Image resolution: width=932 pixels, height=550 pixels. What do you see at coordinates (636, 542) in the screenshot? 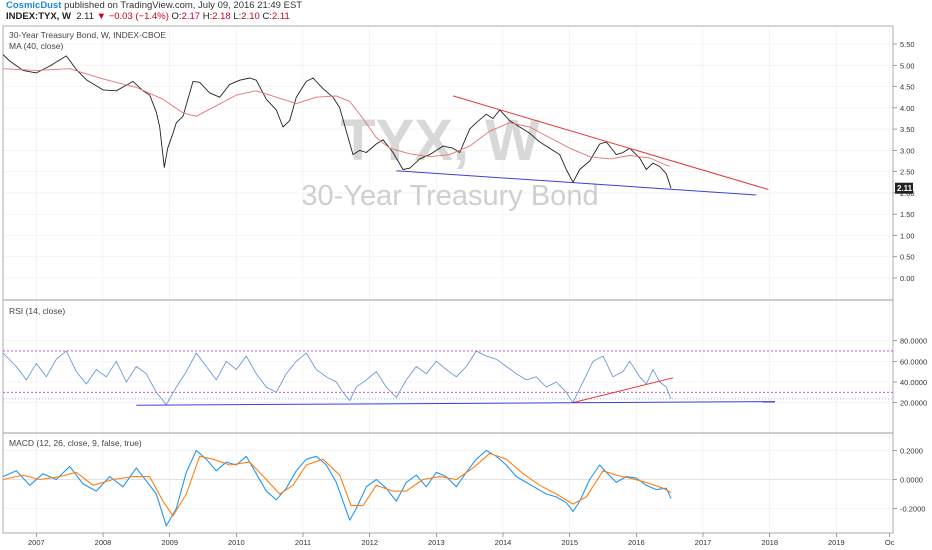
I see `x-tick-label: 2016` at bounding box center [636, 542].